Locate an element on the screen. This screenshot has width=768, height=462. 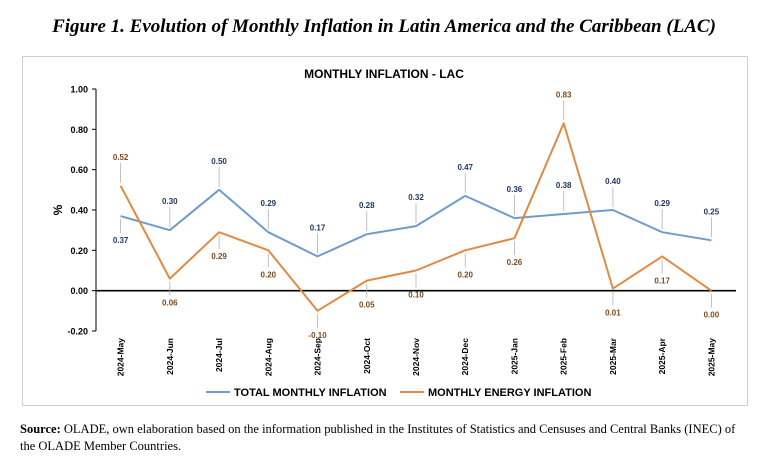
data-label: 0.25 is located at coordinates (712, 211).